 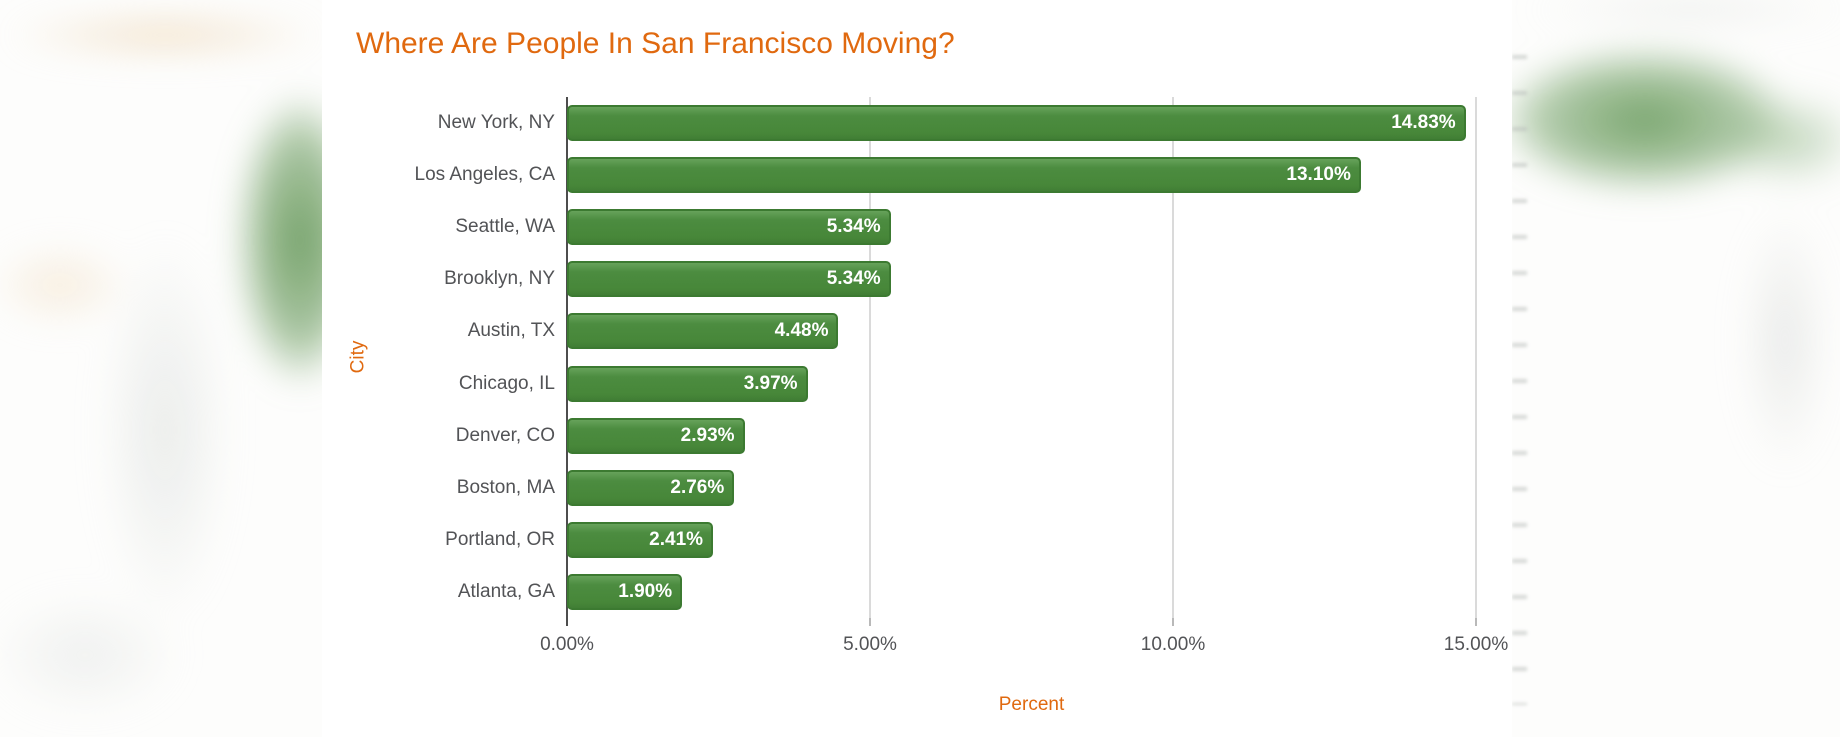 I want to click on category-label: New York, NY, so click(x=496, y=123).